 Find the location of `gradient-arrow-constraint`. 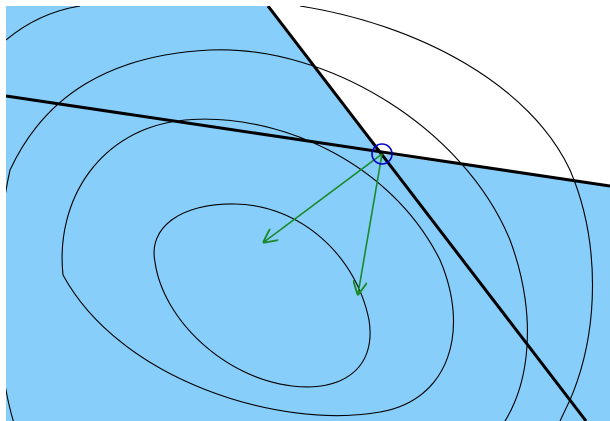

gradient-arrow-constraint is located at coordinates (370, 223).